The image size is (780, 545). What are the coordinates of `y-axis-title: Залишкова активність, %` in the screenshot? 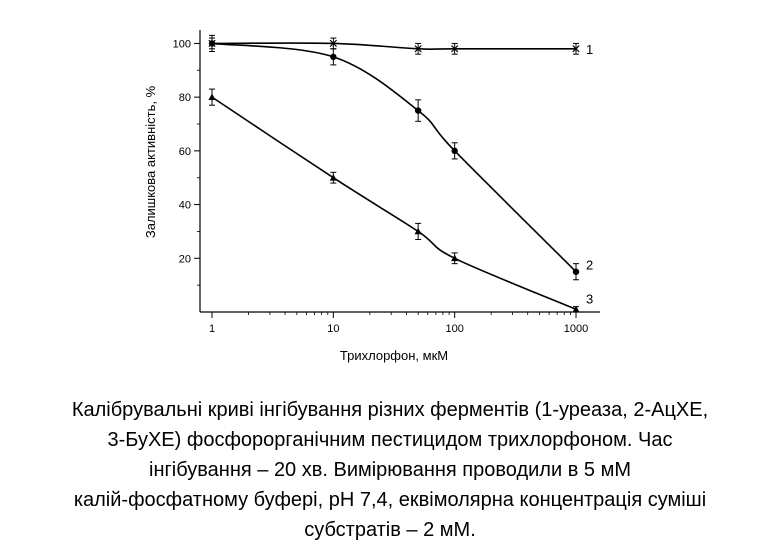 It's located at (150, 161).